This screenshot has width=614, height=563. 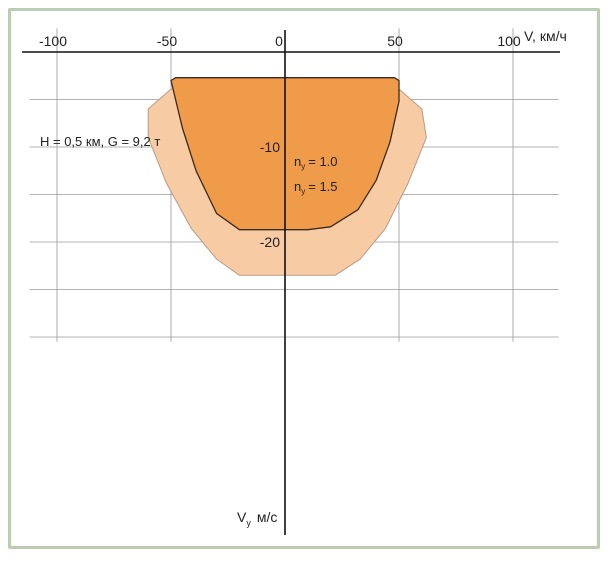 I want to click on legend-ny-1-0-value: = 1.0, so click(x=322, y=161).